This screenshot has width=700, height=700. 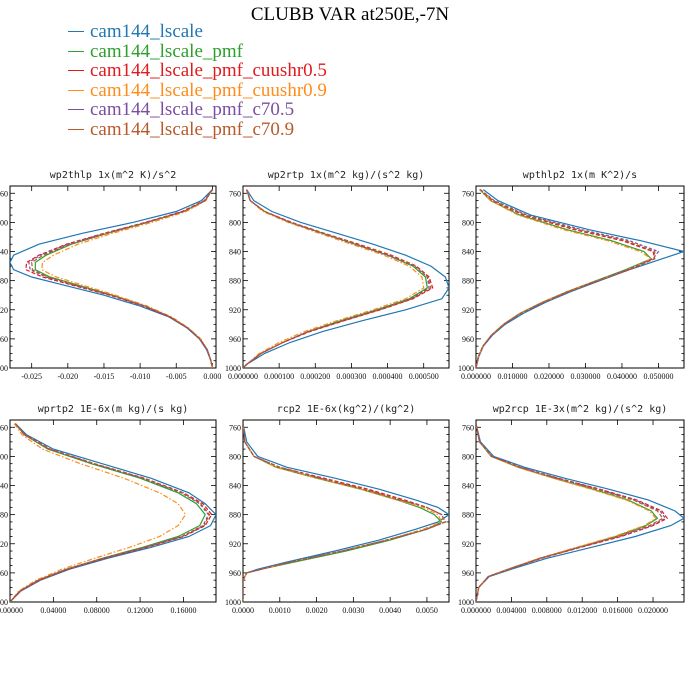 What do you see at coordinates (315, 376) in the screenshot?
I see `x-tick-label: 0.000200` at bounding box center [315, 376].